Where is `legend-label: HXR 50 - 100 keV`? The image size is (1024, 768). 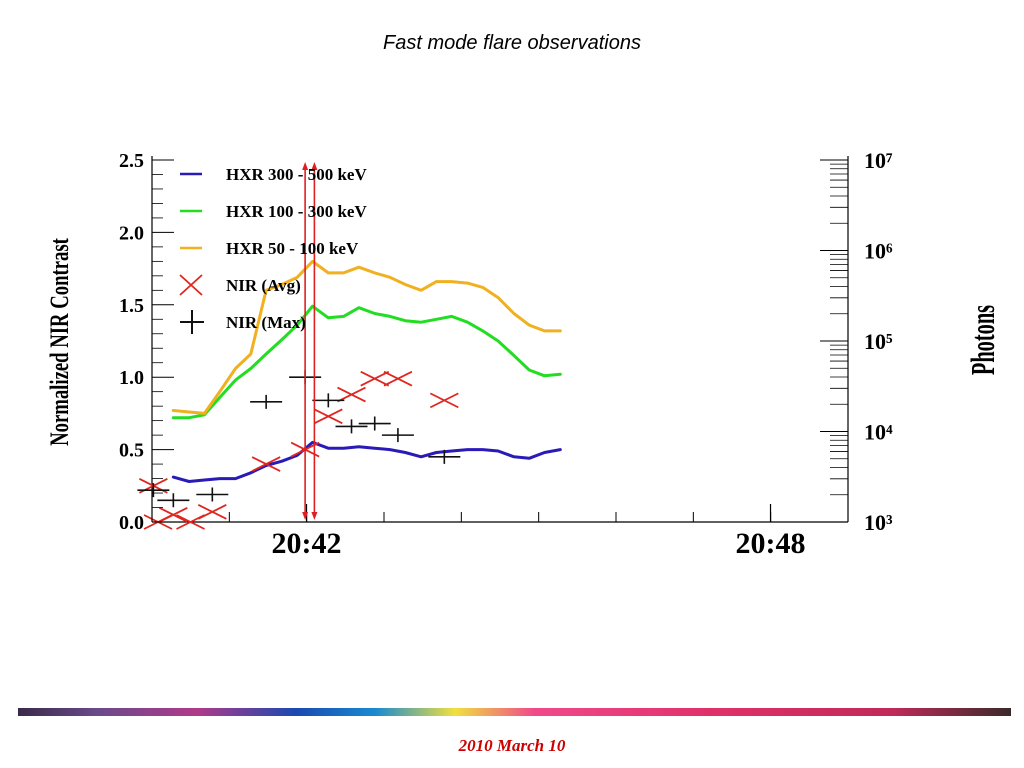 legend-label: HXR 50 - 100 keV is located at coordinates (292, 248).